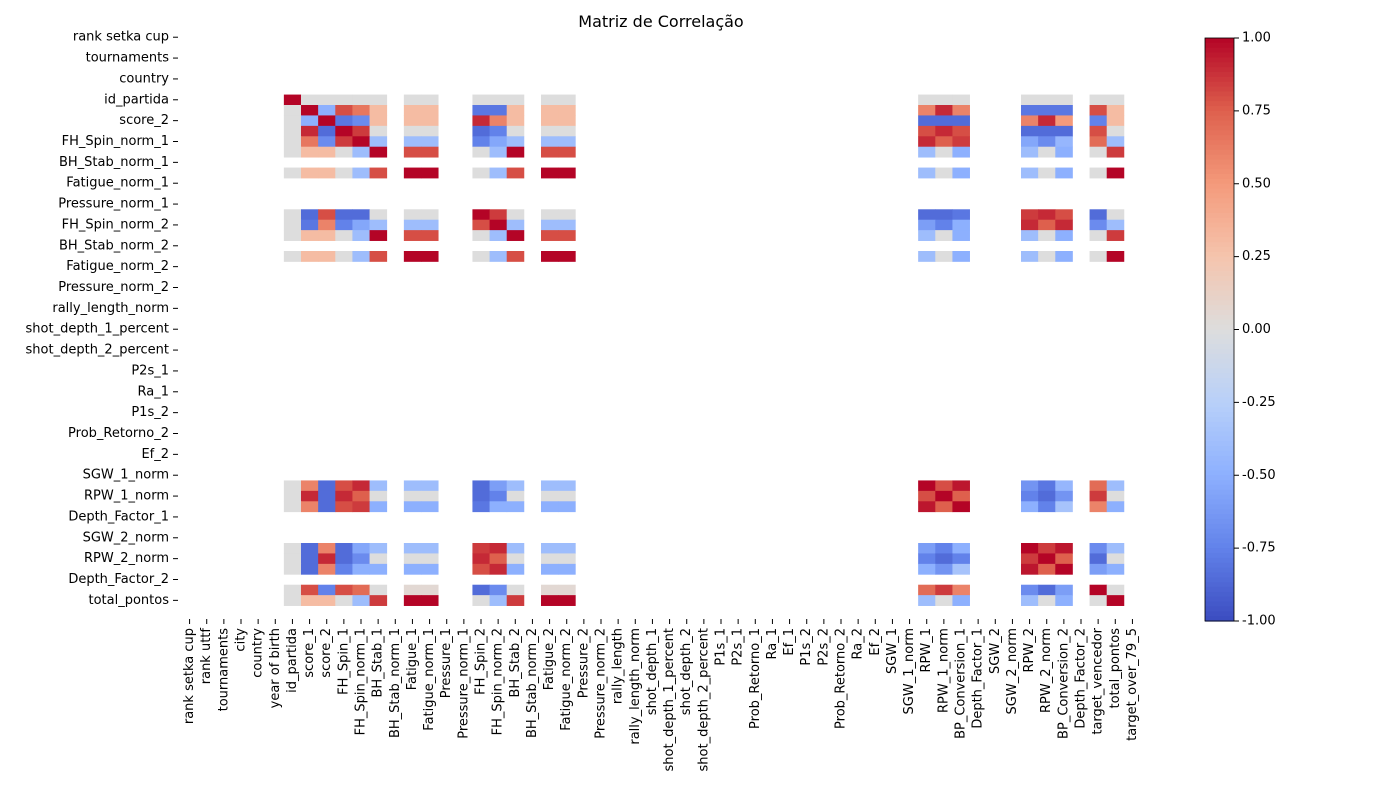  I want to click on x-tick-label: P2s_2, so click(823, 647).